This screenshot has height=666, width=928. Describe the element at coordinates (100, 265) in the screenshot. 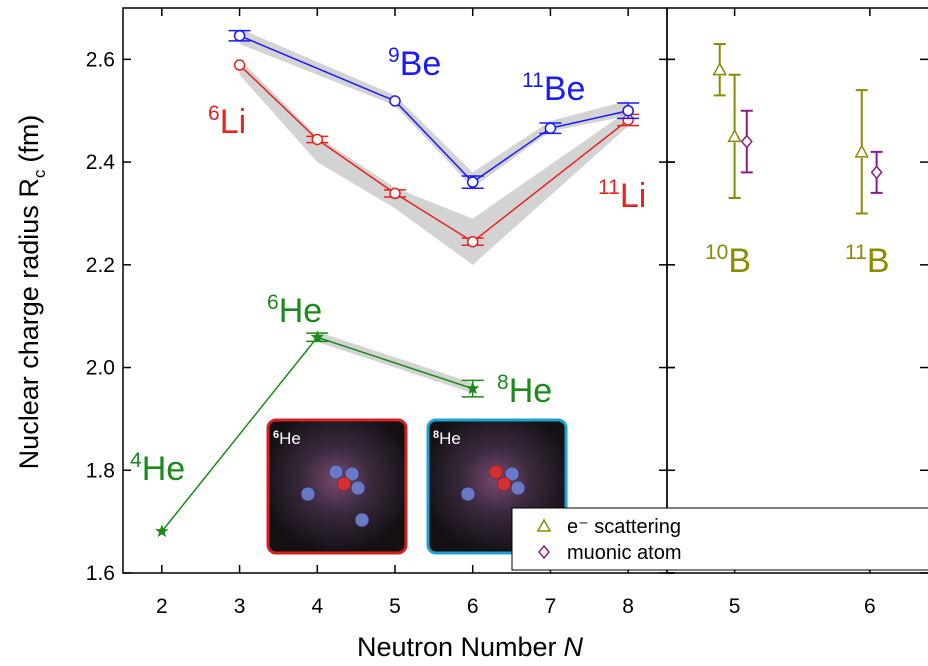

I see `y-tick-label: 2.2` at that location.